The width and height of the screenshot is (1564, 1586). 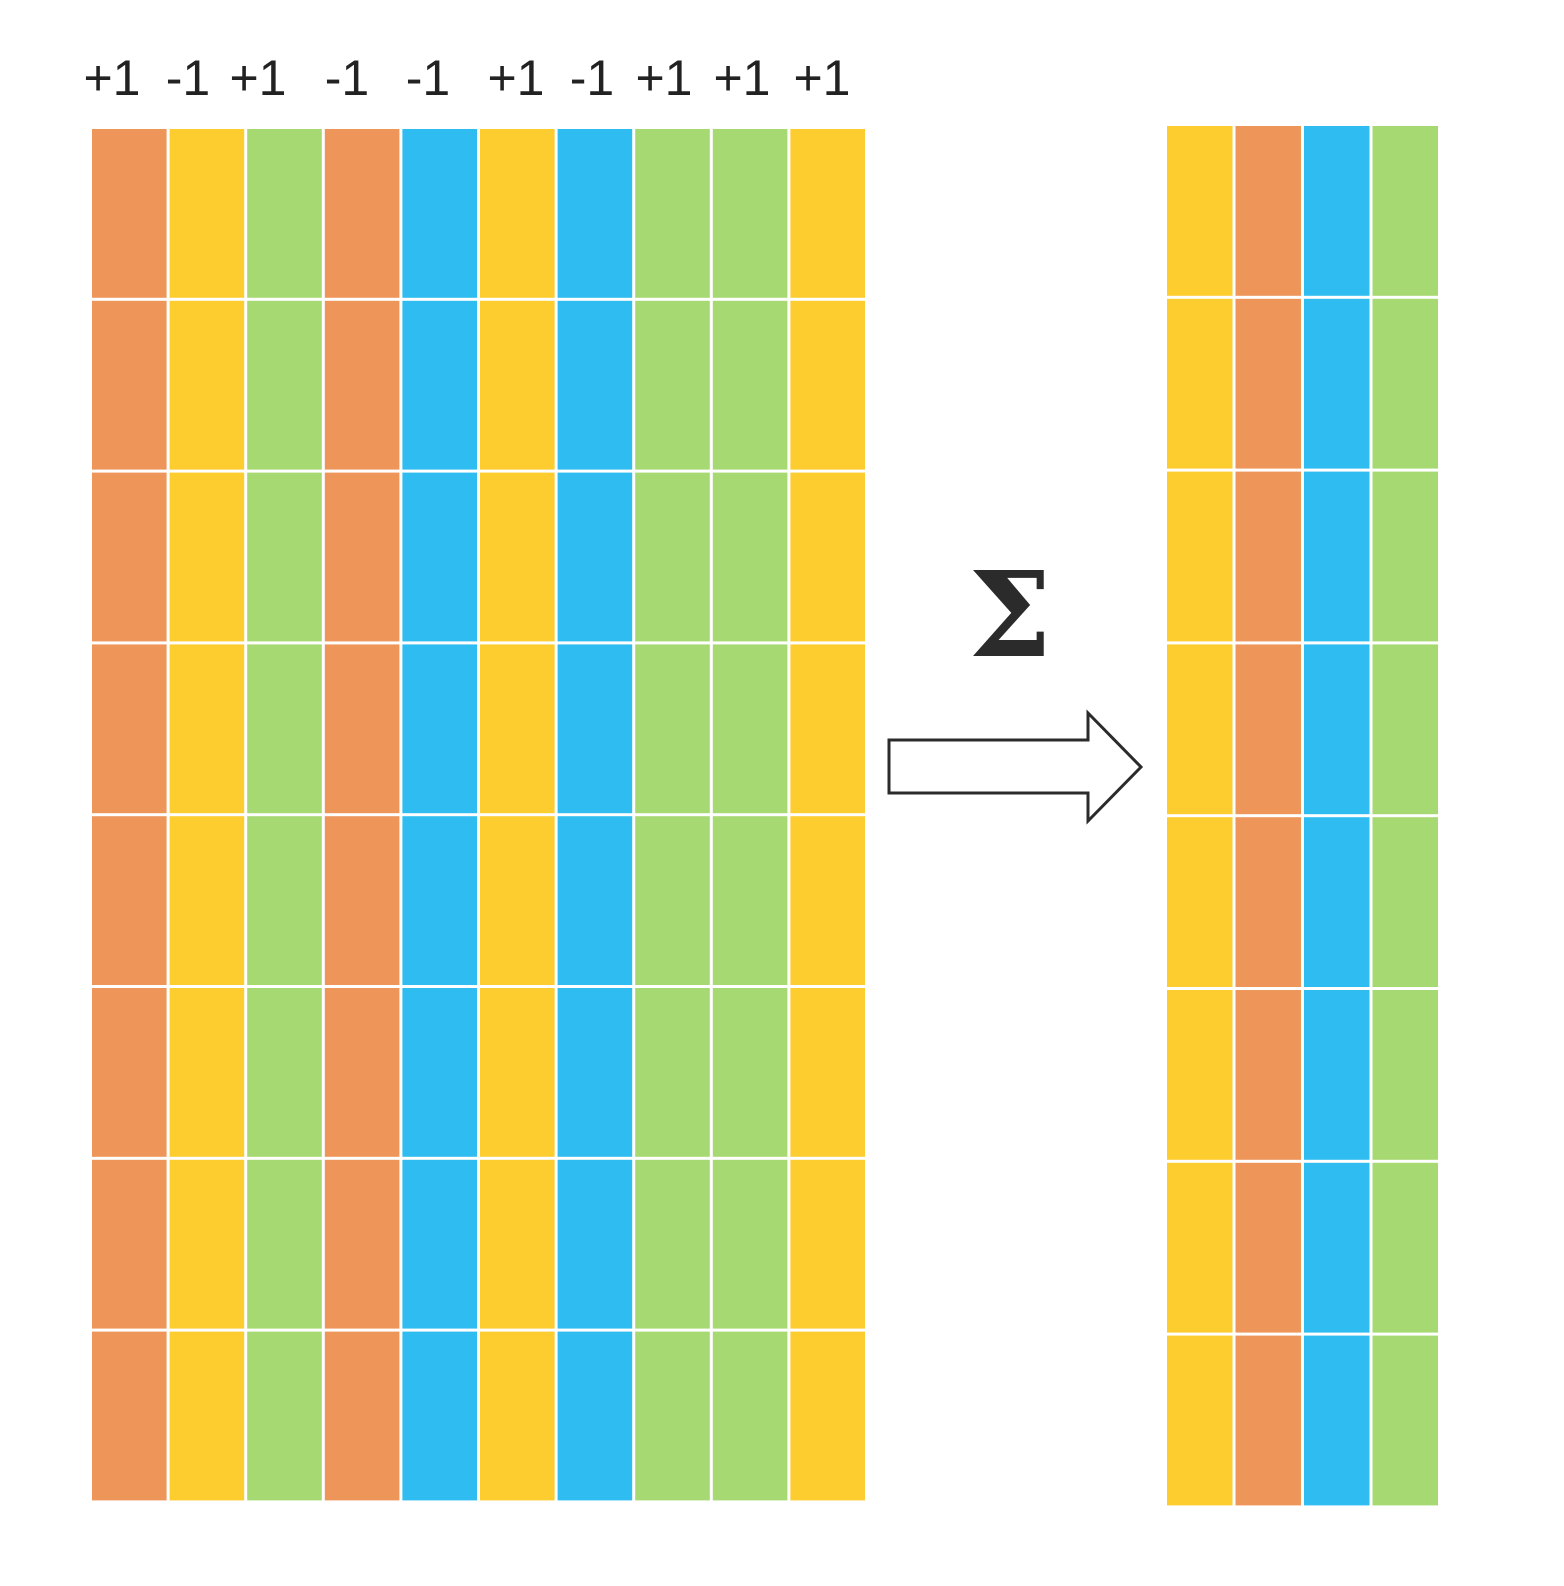 What do you see at coordinates (439, 900) in the screenshot?
I see `left-grid-cell-c5-r5` at bounding box center [439, 900].